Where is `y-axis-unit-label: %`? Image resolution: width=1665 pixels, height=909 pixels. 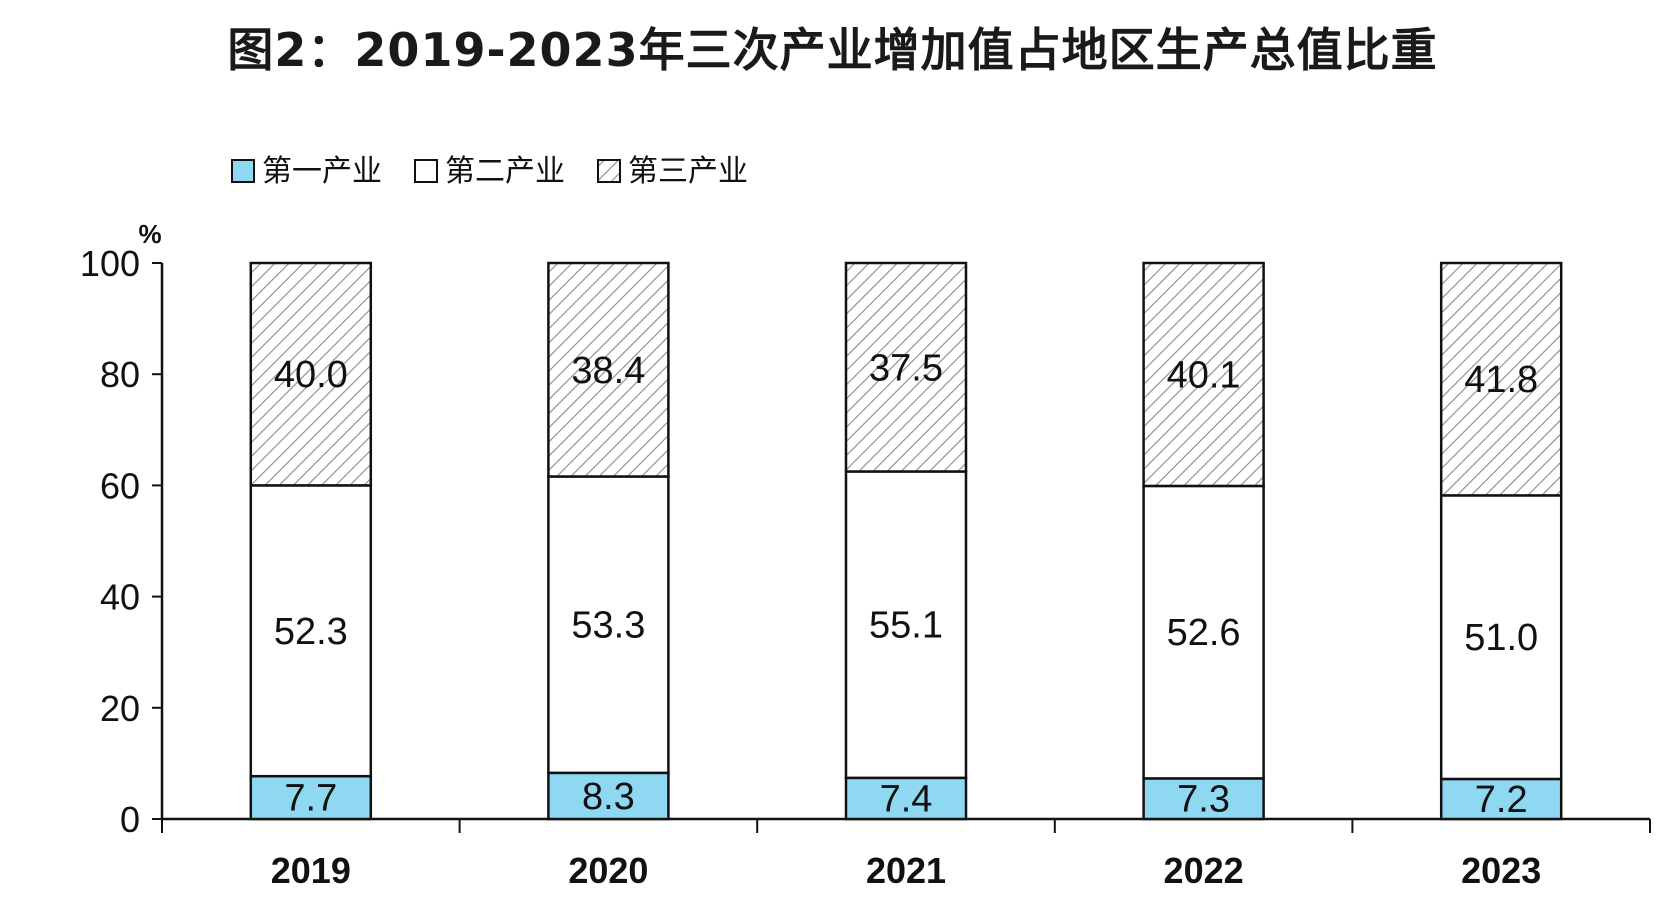 y-axis-unit-label: % is located at coordinates (149, 234).